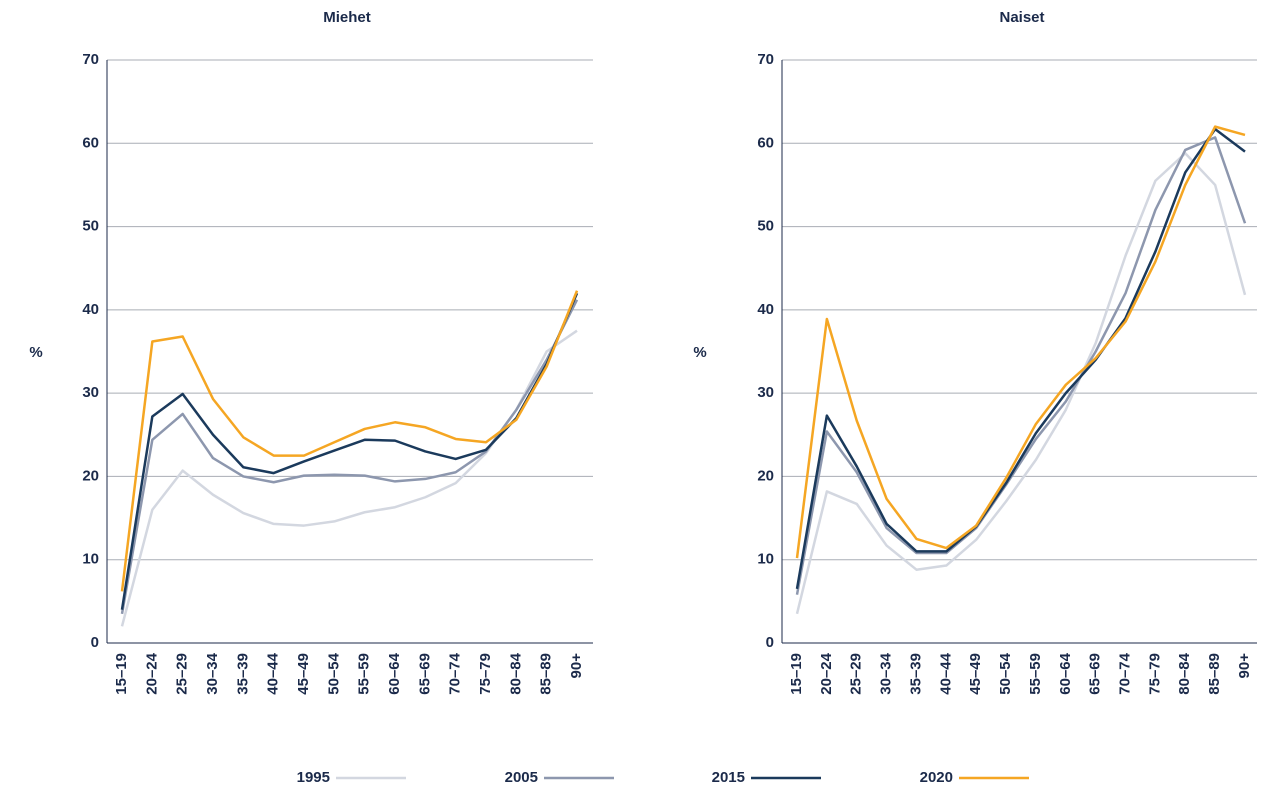 Image resolution: width=1272 pixels, height=791 pixels. What do you see at coordinates (936, 777) in the screenshot?
I see `legend-label: 2020` at bounding box center [936, 777].